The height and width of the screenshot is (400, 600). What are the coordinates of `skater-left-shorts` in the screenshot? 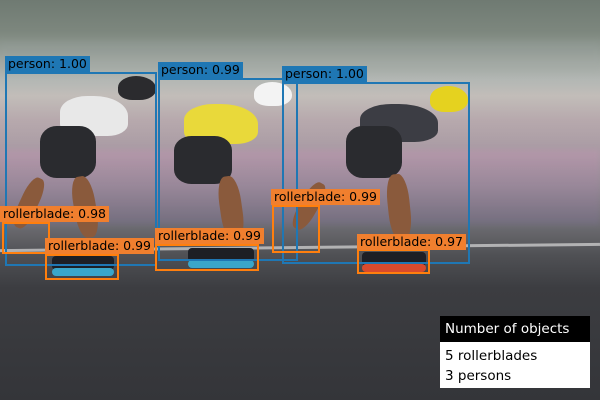 It's located at (68, 152).